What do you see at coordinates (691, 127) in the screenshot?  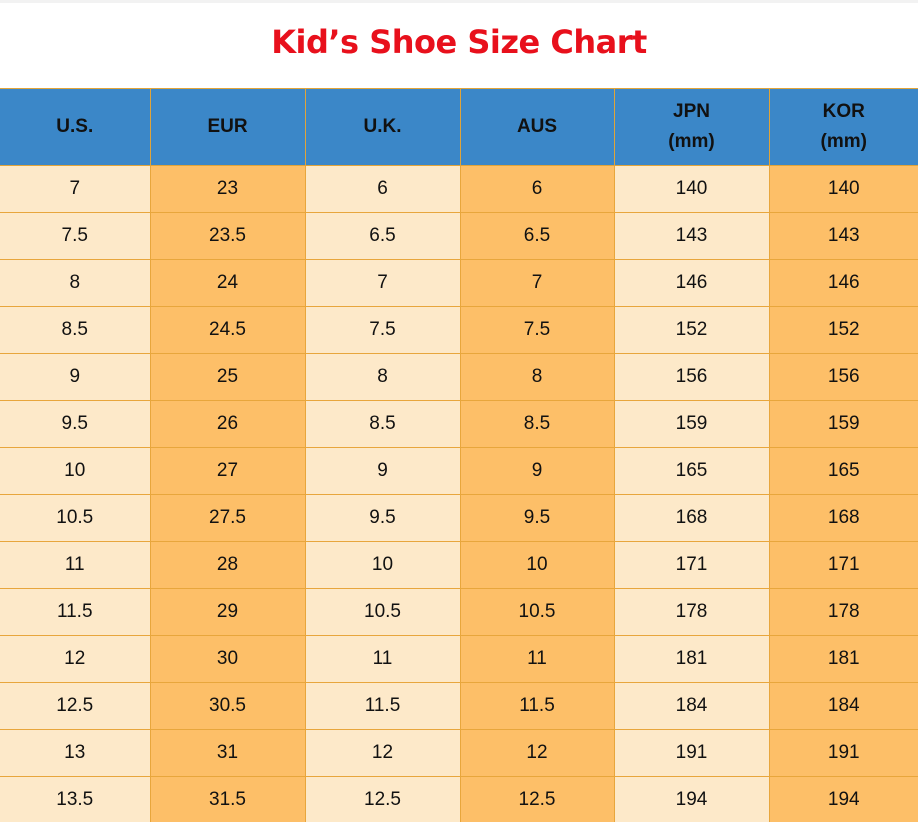 I see `column-header: JPN (mm)` at bounding box center [691, 127].